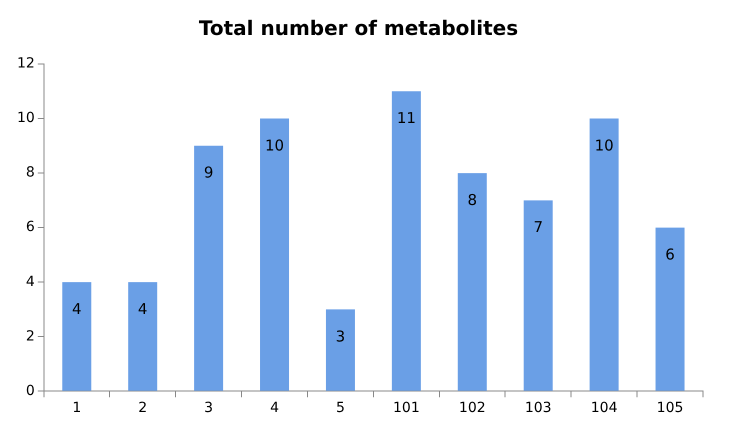 This screenshot has width=731, height=428. Describe the element at coordinates (30, 172) in the screenshot. I see `y-tick-label: 8` at that location.